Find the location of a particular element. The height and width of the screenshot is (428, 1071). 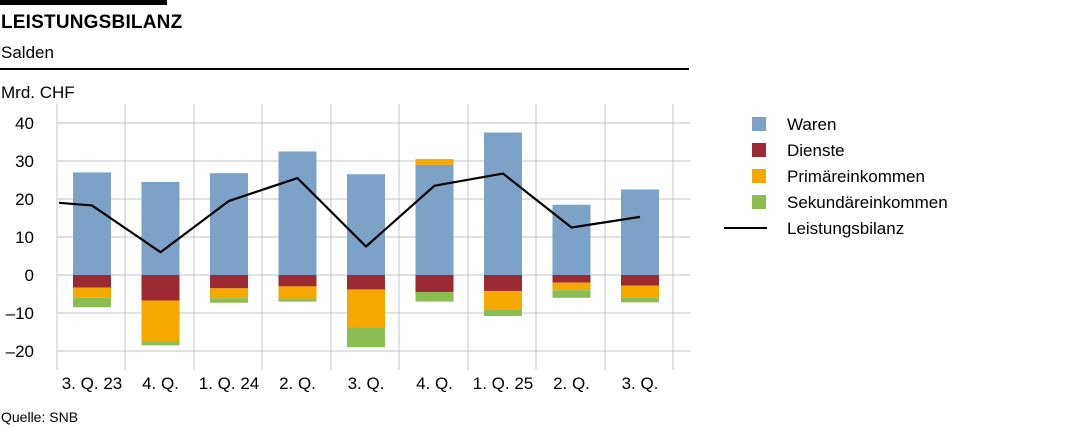

x-tick-label: 3. Q. 23 is located at coordinates (92, 383).